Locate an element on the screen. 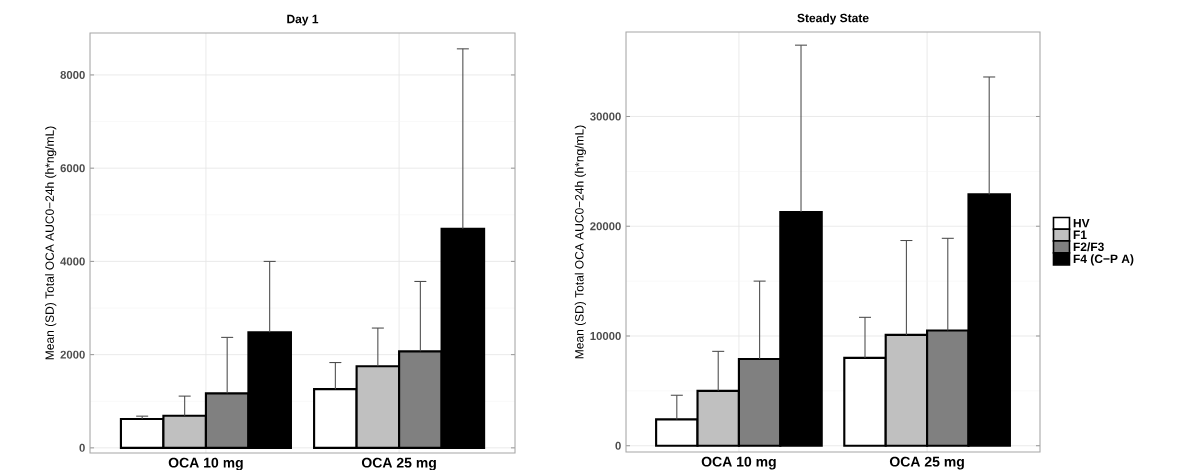  y-tick-label: 4000 is located at coordinates (72, 261).